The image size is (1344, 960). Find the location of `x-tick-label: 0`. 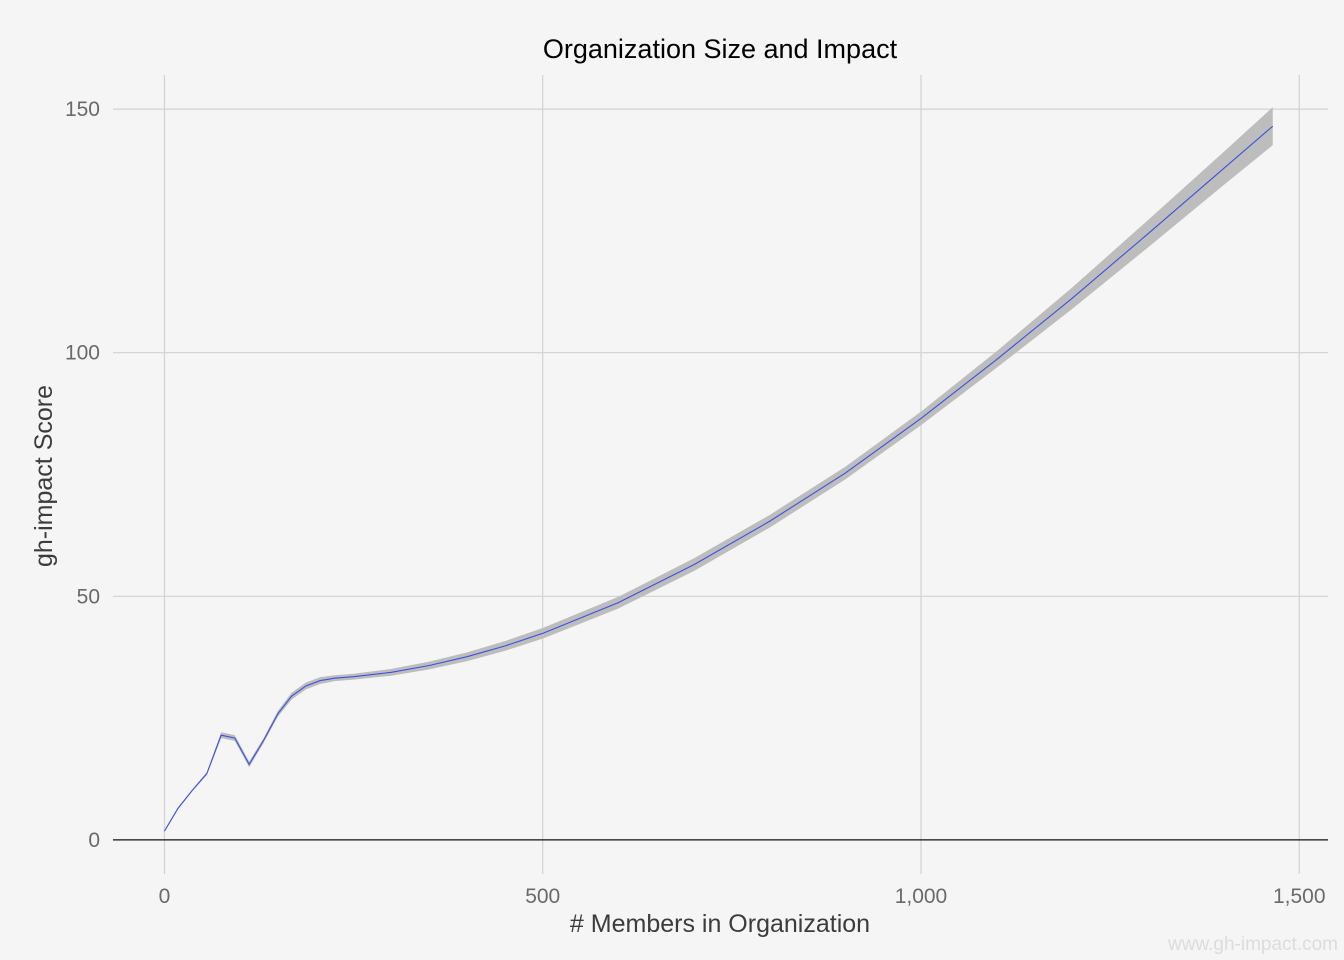

x-tick-label: 0 is located at coordinates (165, 896).